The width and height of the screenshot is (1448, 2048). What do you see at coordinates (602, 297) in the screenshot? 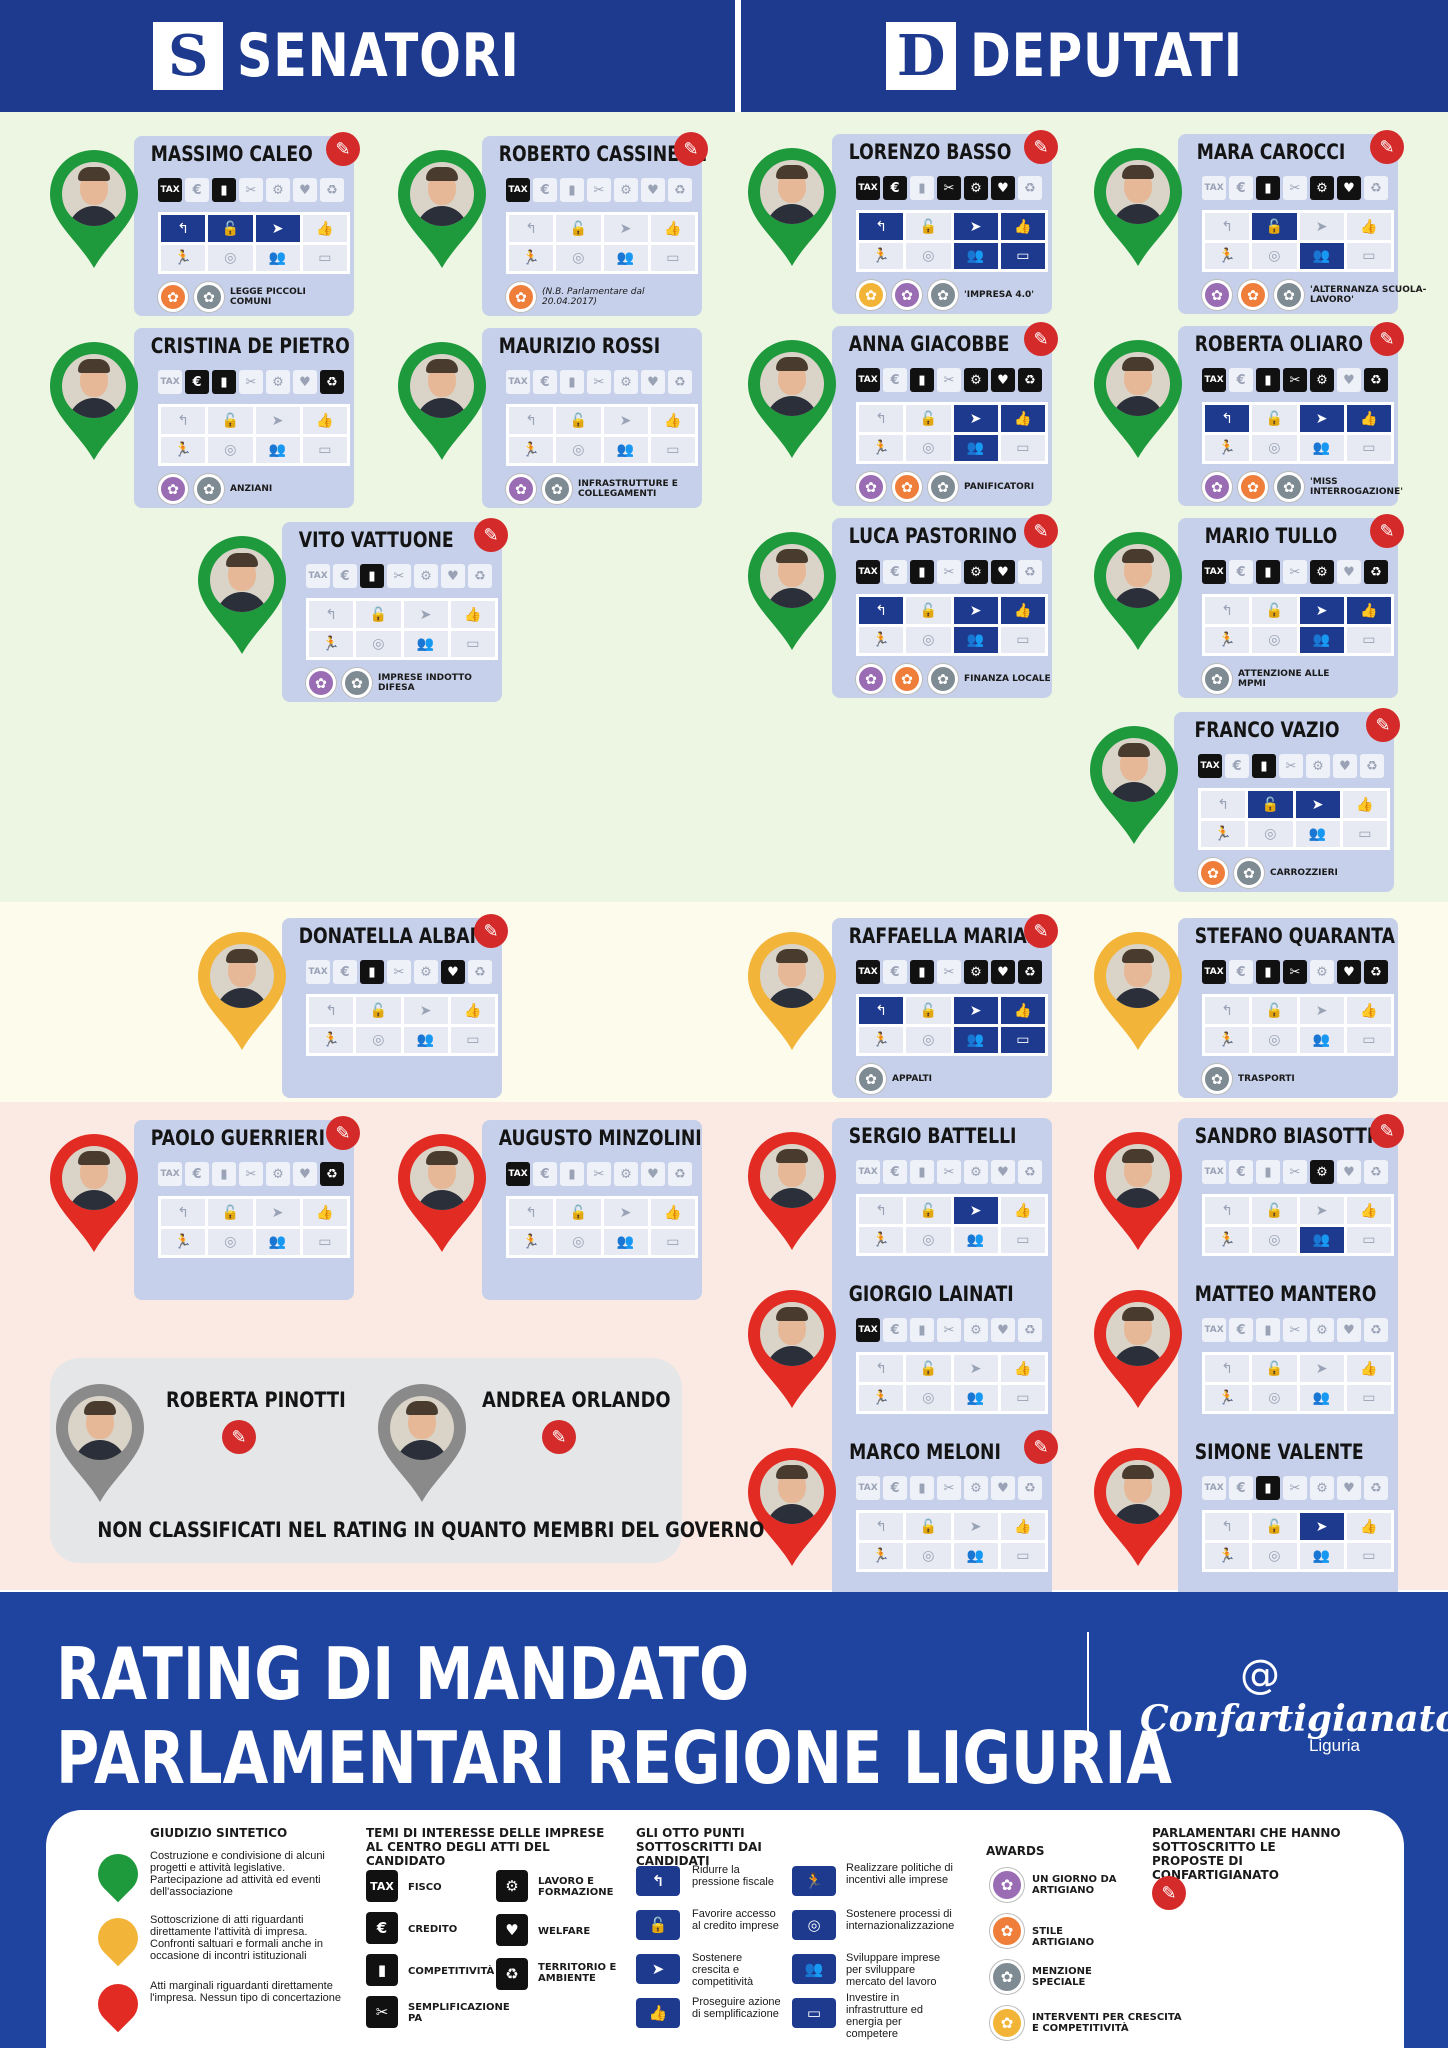
I see `award-note: (N.B. Parlamentare dal 20.04.2017)` at bounding box center [602, 297].